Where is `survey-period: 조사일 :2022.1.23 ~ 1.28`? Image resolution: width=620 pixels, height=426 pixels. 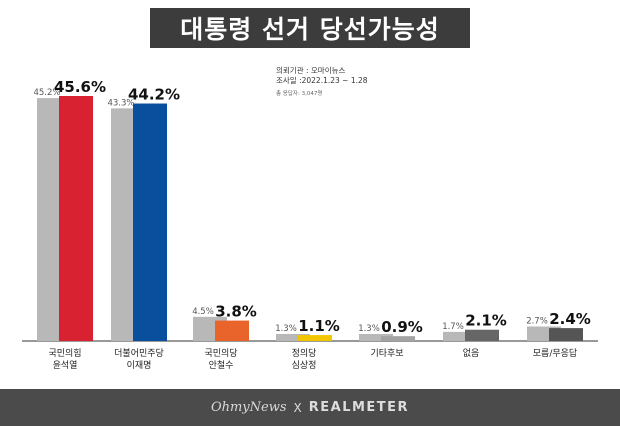 survey-period: 조사일 :2022.1.23 ~ 1.28 is located at coordinates (322, 80).